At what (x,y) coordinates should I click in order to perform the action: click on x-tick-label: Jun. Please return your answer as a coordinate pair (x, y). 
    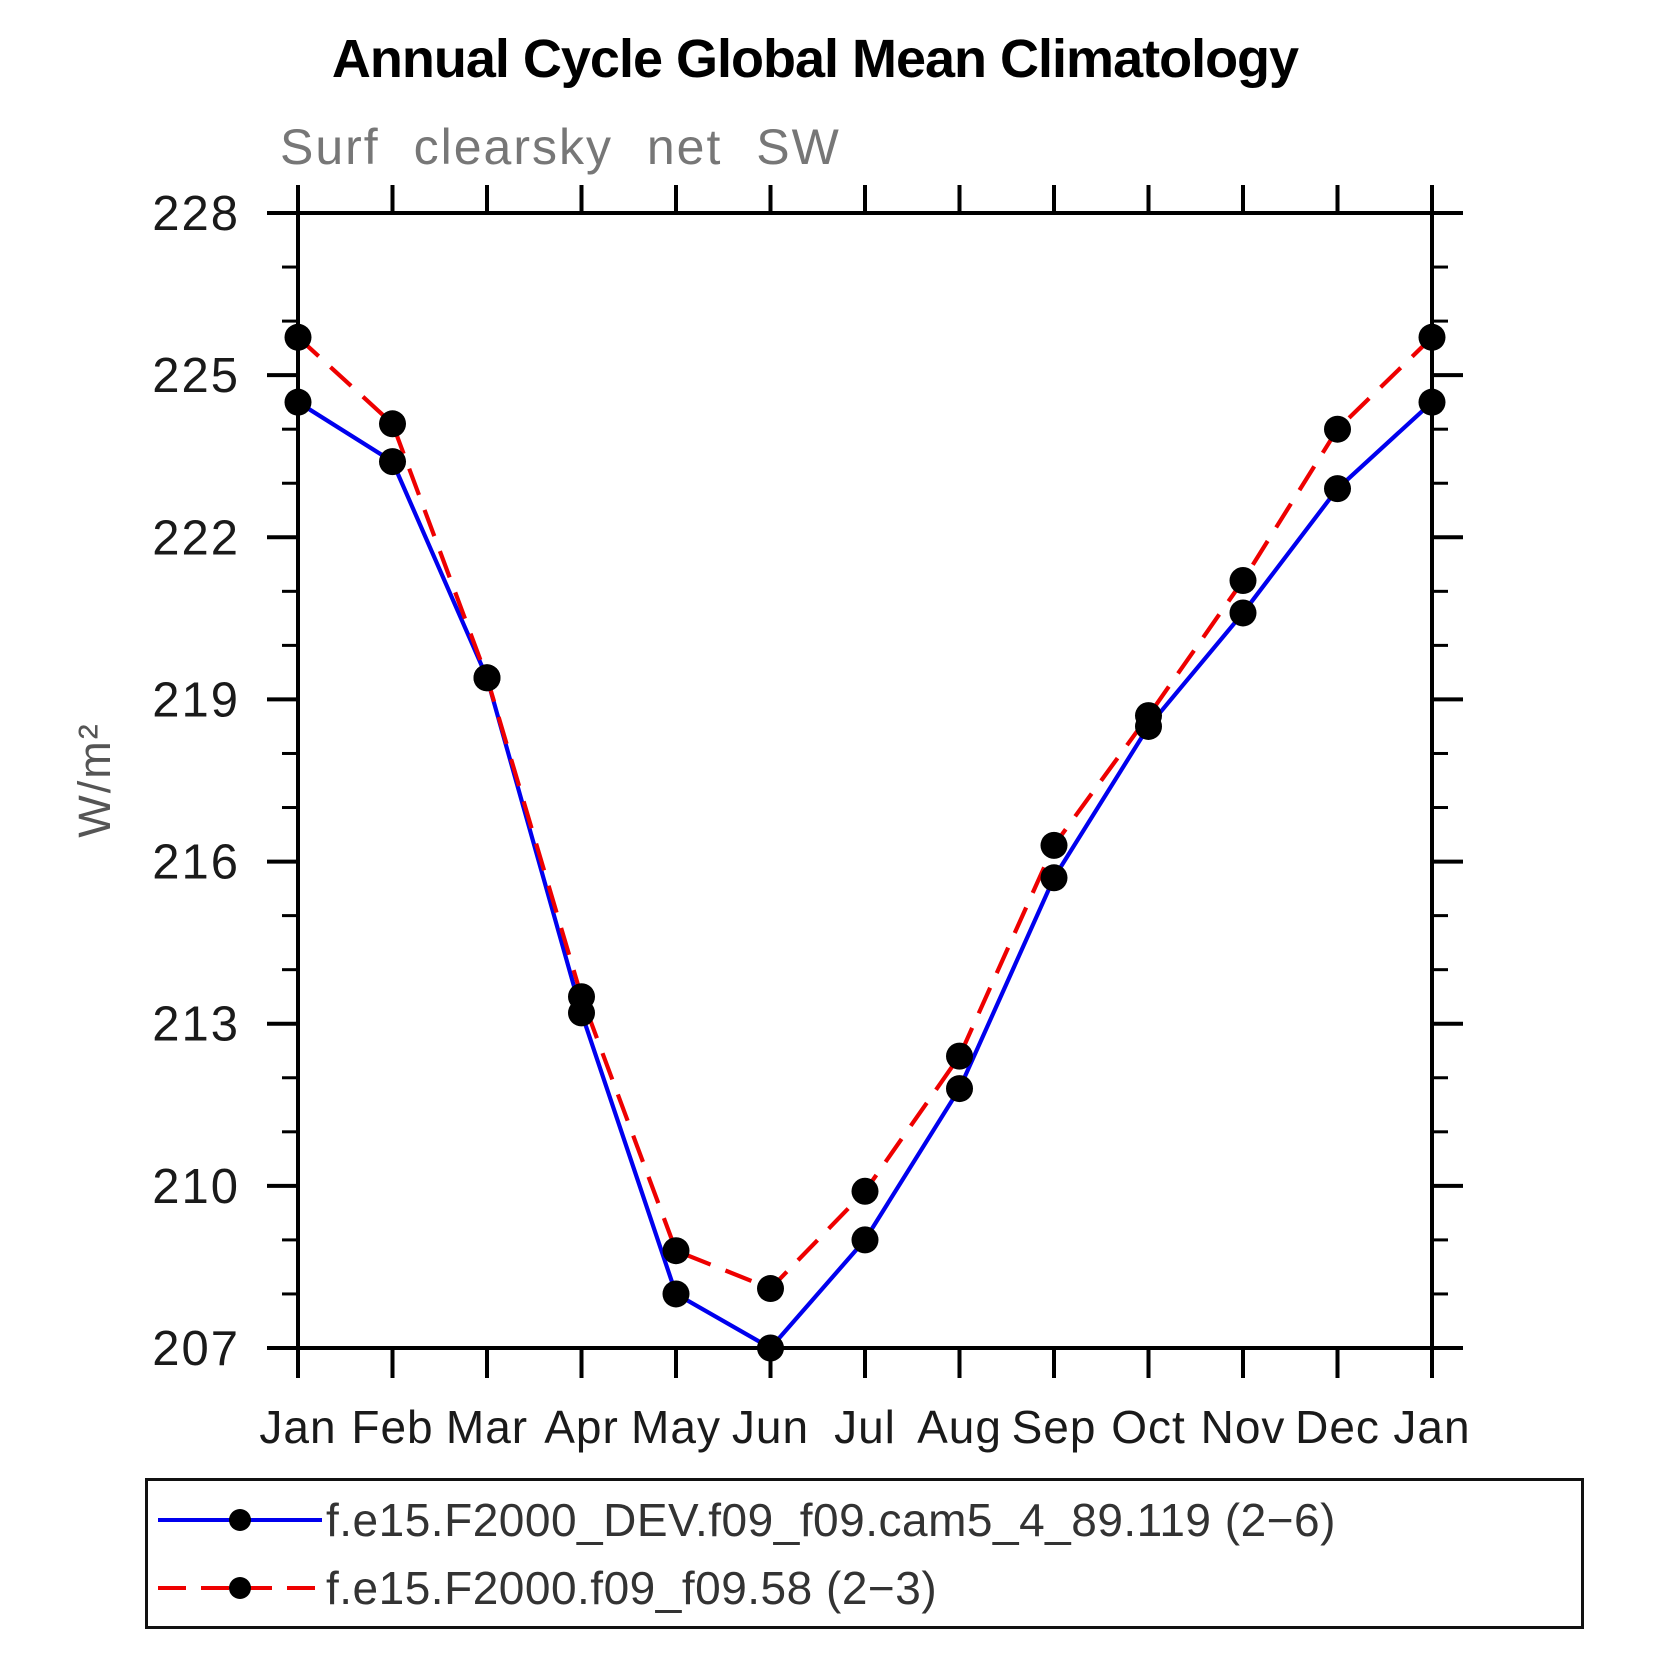
    Looking at the image, I should click on (770, 1427).